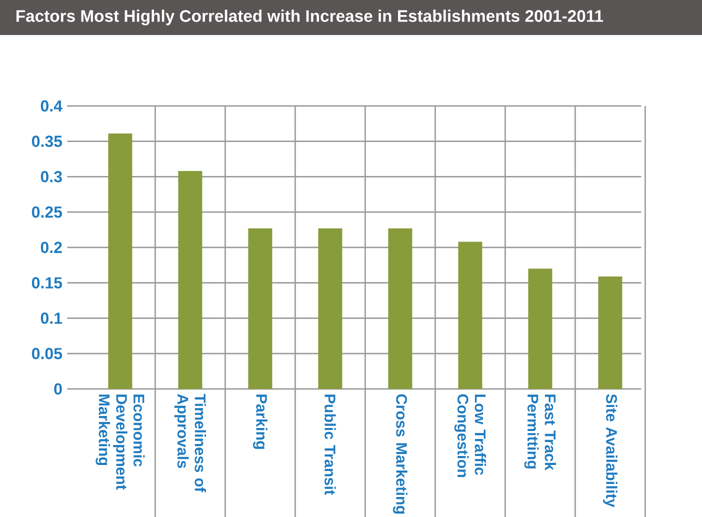  Describe the element at coordinates (51, 176) in the screenshot. I see `y-tick-label: 0.3` at that location.